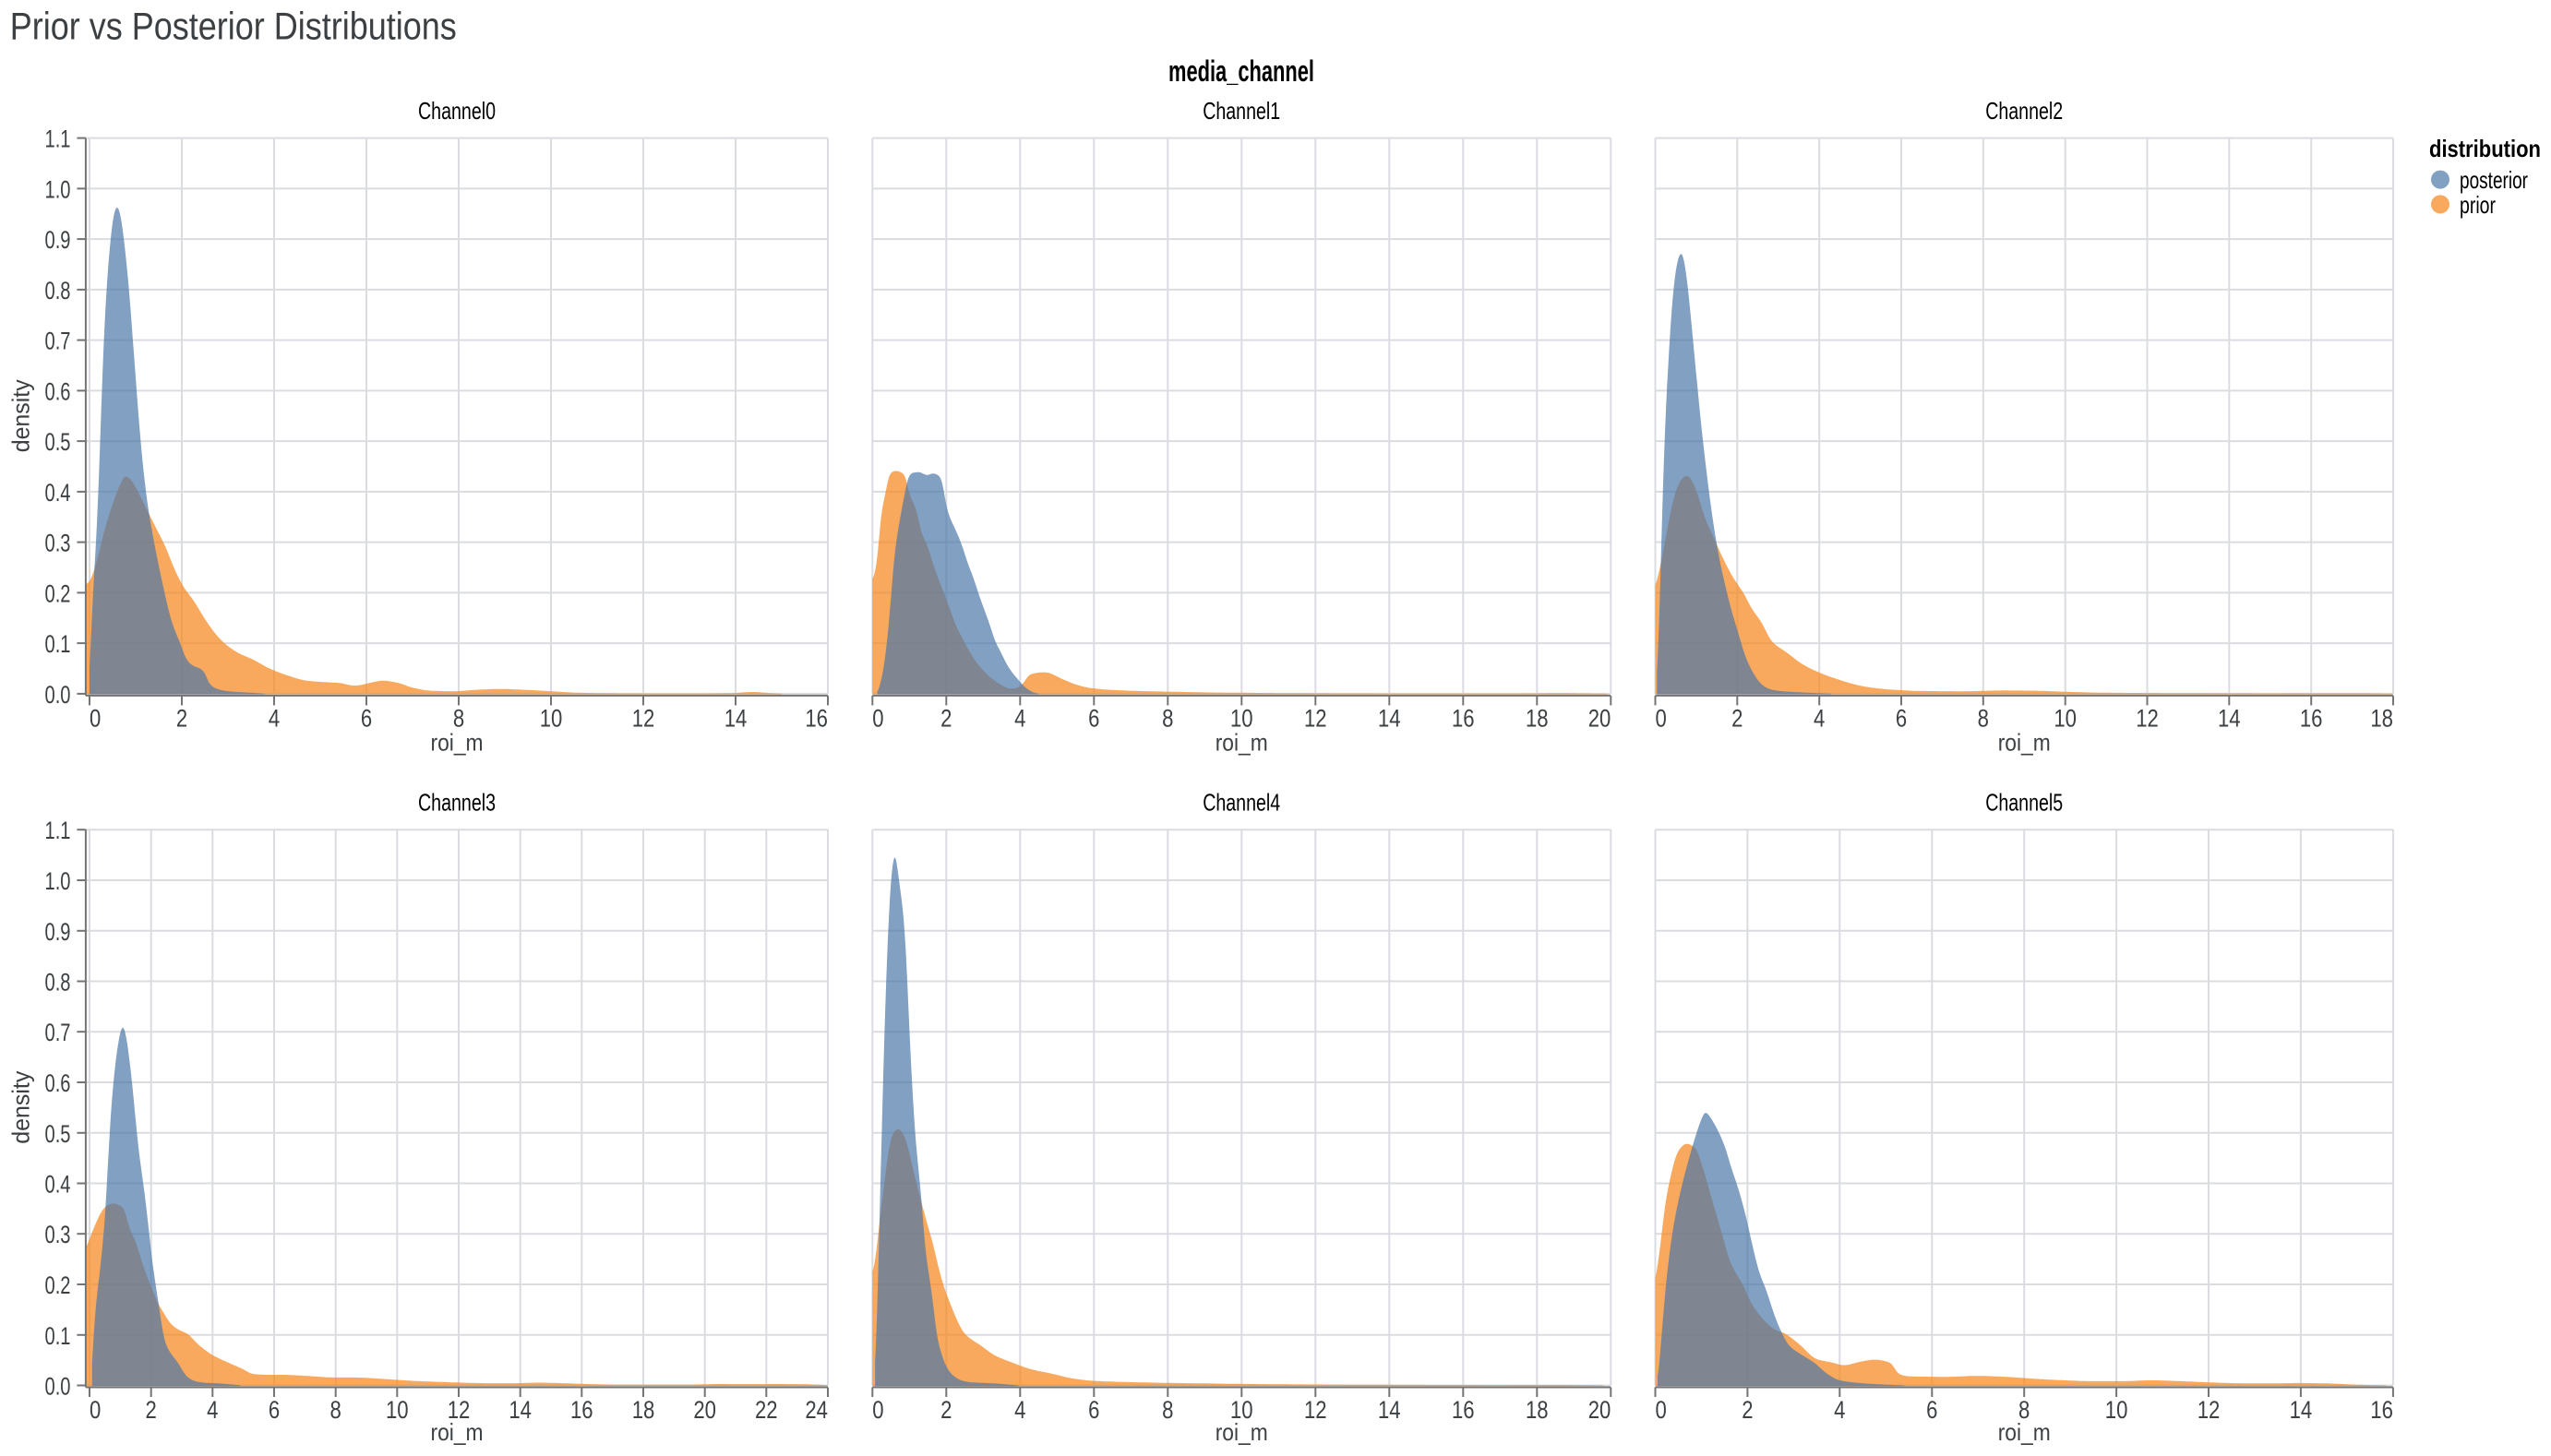  What do you see at coordinates (1241, 71) in the screenshot?
I see `svg-text: media_channel` at bounding box center [1241, 71].